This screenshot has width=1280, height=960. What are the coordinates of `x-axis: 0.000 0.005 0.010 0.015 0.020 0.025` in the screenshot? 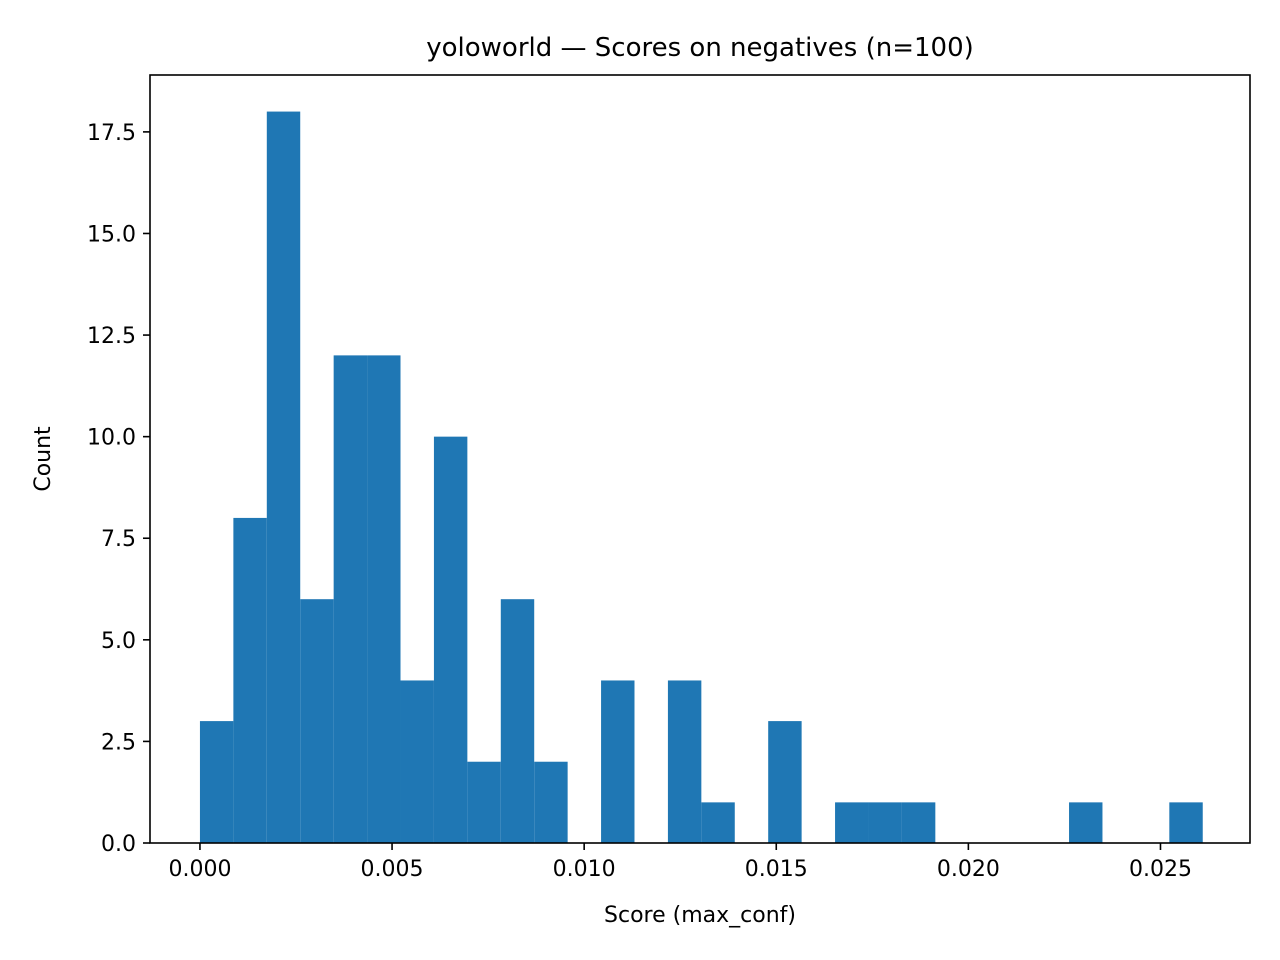 It's located at (680, 862).